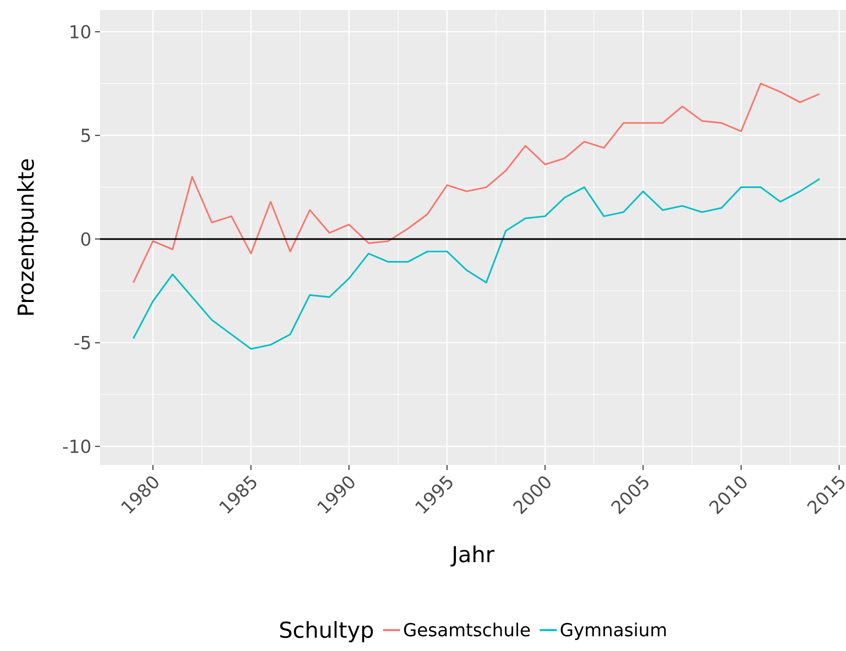 The image size is (846, 651). What do you see at coordinates (326, 631) in the screenshot?
I see `legend-title: Schultyp` at bounding box center [326, 631].